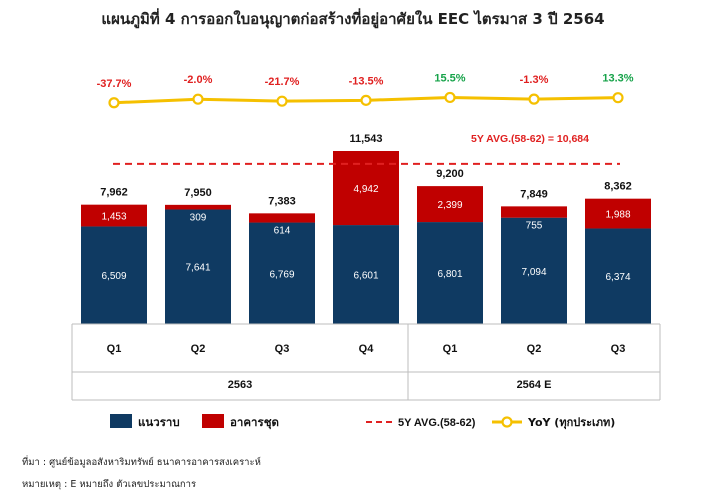  What do you see at coordinates (254, 422) in the screenshot?
I see `legend-label-1: อาคารชุด` at bounding box center [254, 422].